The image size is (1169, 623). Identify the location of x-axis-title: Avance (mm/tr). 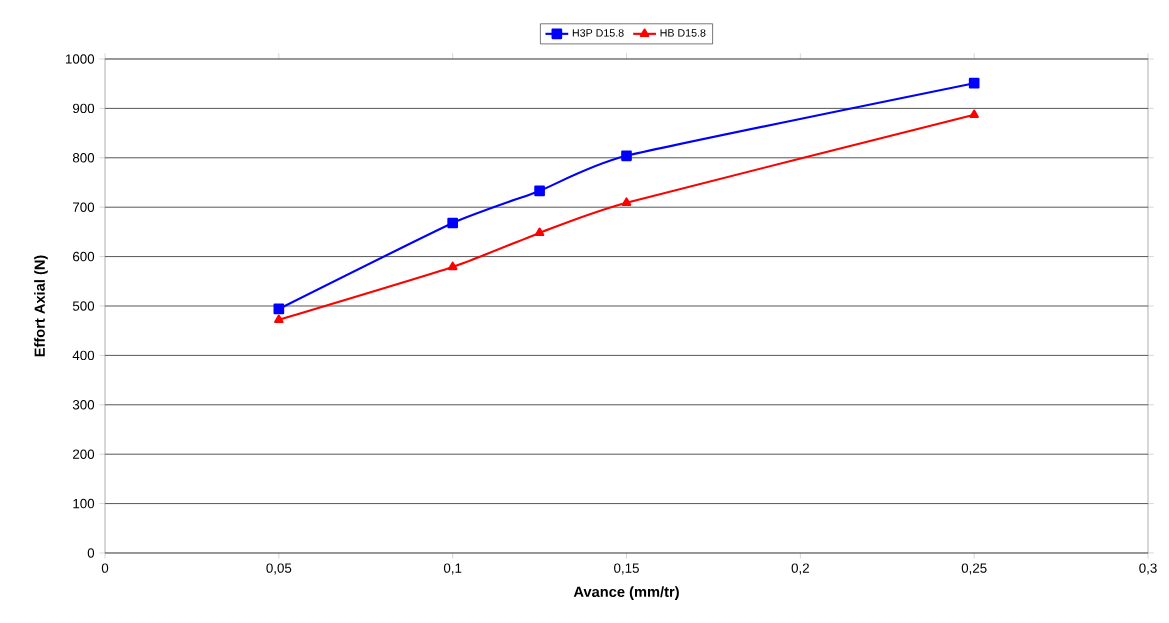
(626, 593).